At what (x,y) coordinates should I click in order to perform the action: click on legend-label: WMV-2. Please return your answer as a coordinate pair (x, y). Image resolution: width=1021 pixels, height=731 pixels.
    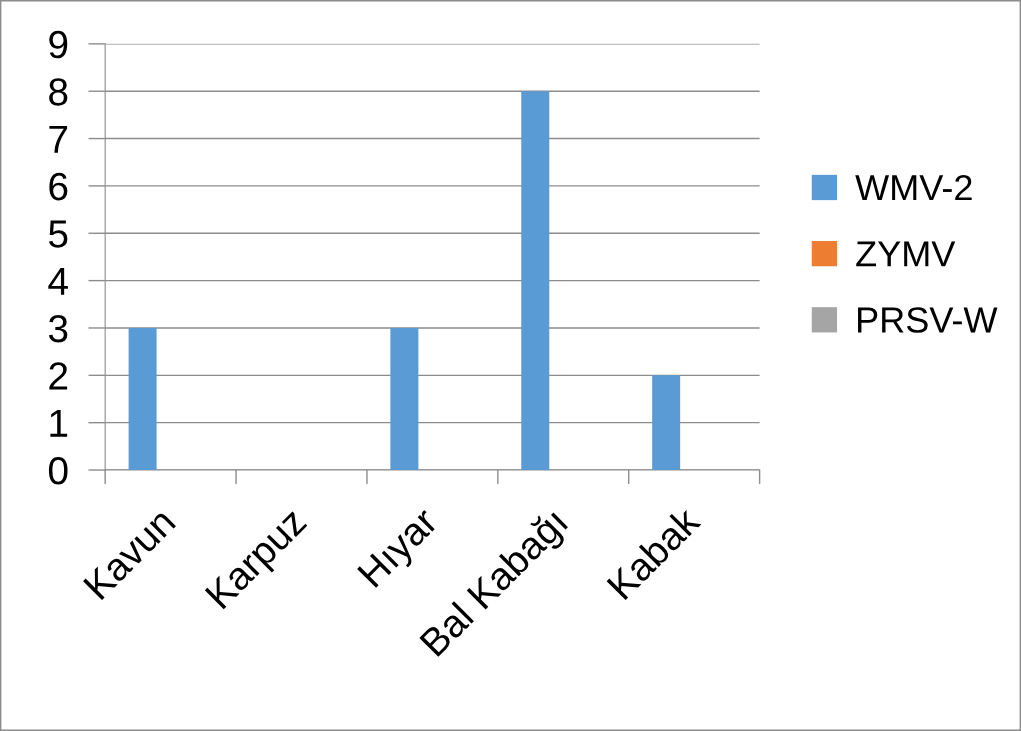
    Looking at the image, I should click on (913, 187).